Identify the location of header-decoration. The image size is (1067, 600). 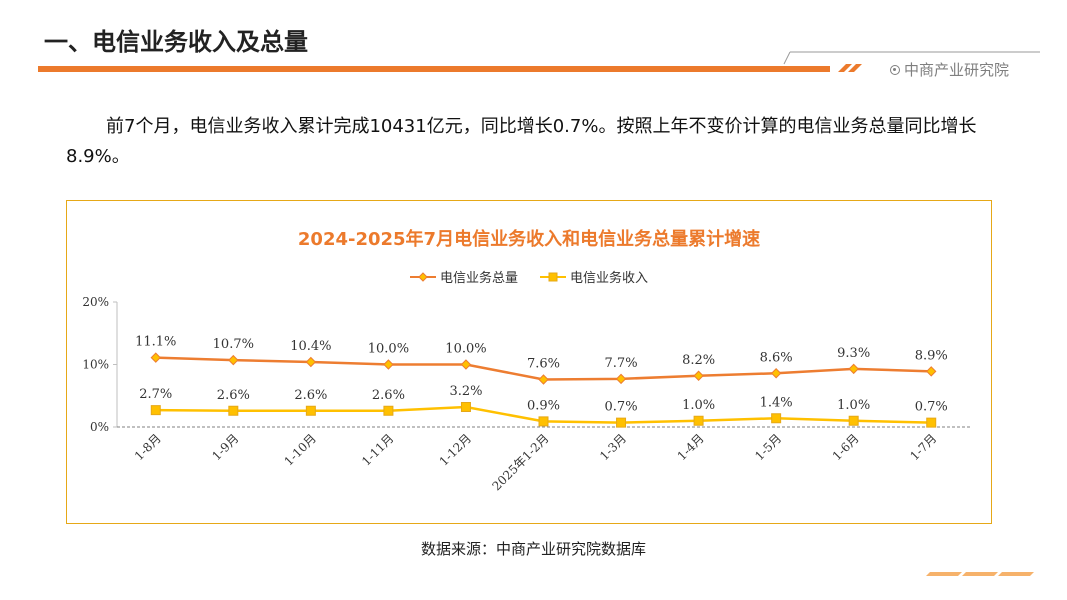
(539, 61).